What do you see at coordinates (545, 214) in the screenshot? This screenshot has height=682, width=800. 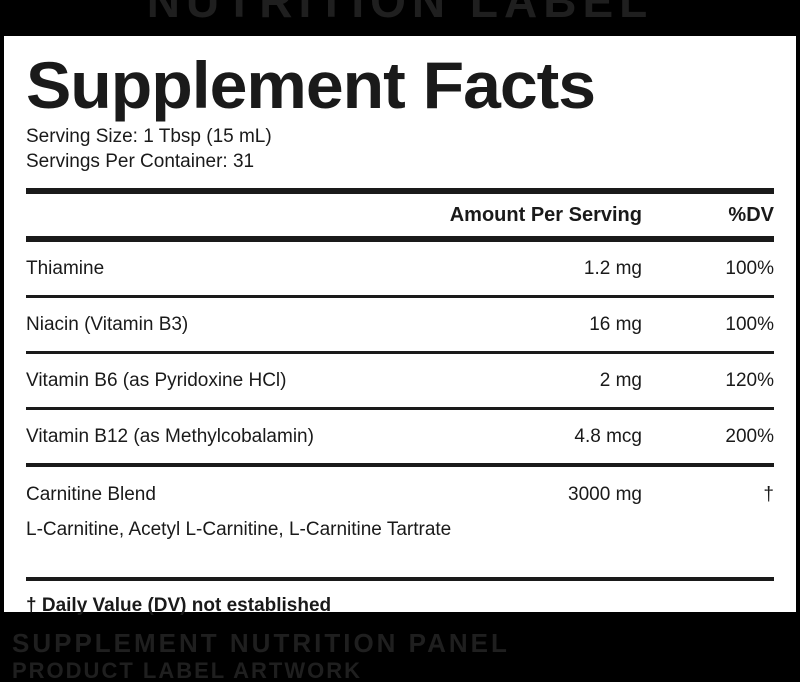 I see `column-header-amount-per-serving: Amount Per Serving` at bounding box center [545, 214].